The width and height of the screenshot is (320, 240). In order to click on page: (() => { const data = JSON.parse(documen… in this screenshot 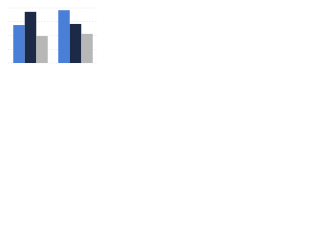, I will do `click(50, 35)`.